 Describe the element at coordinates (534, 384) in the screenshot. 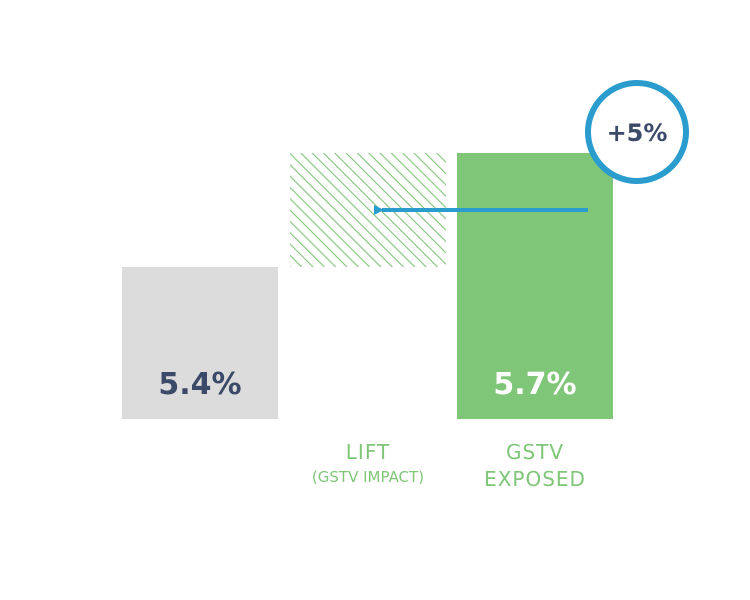

I see `bar-exposed-value-label: 5.7%` at that location.